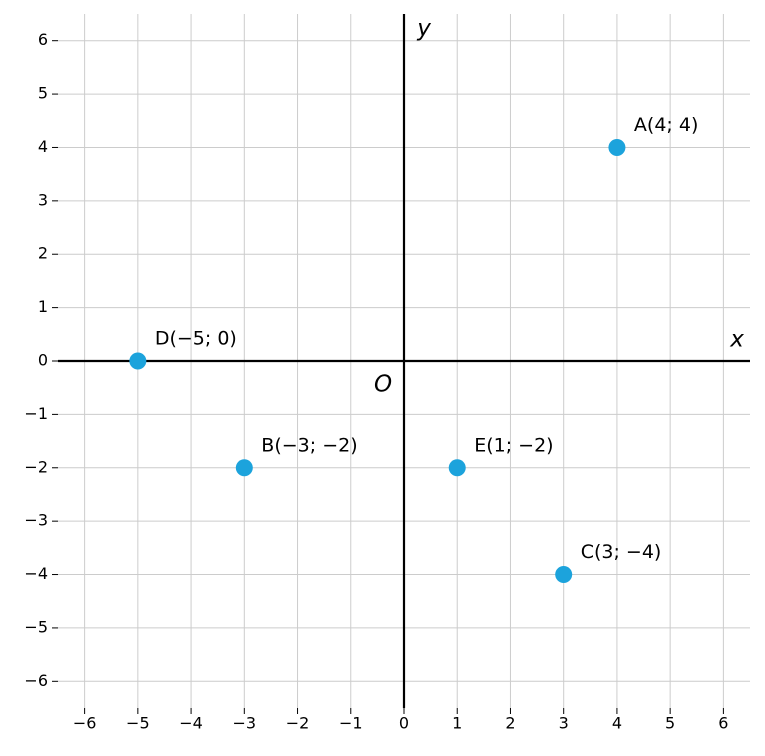 The height and width of the screenshot is (756, 765). Describe the element at coordinates (43, 146) in the screenshot. I see `y-tick-label: 4` at that location.